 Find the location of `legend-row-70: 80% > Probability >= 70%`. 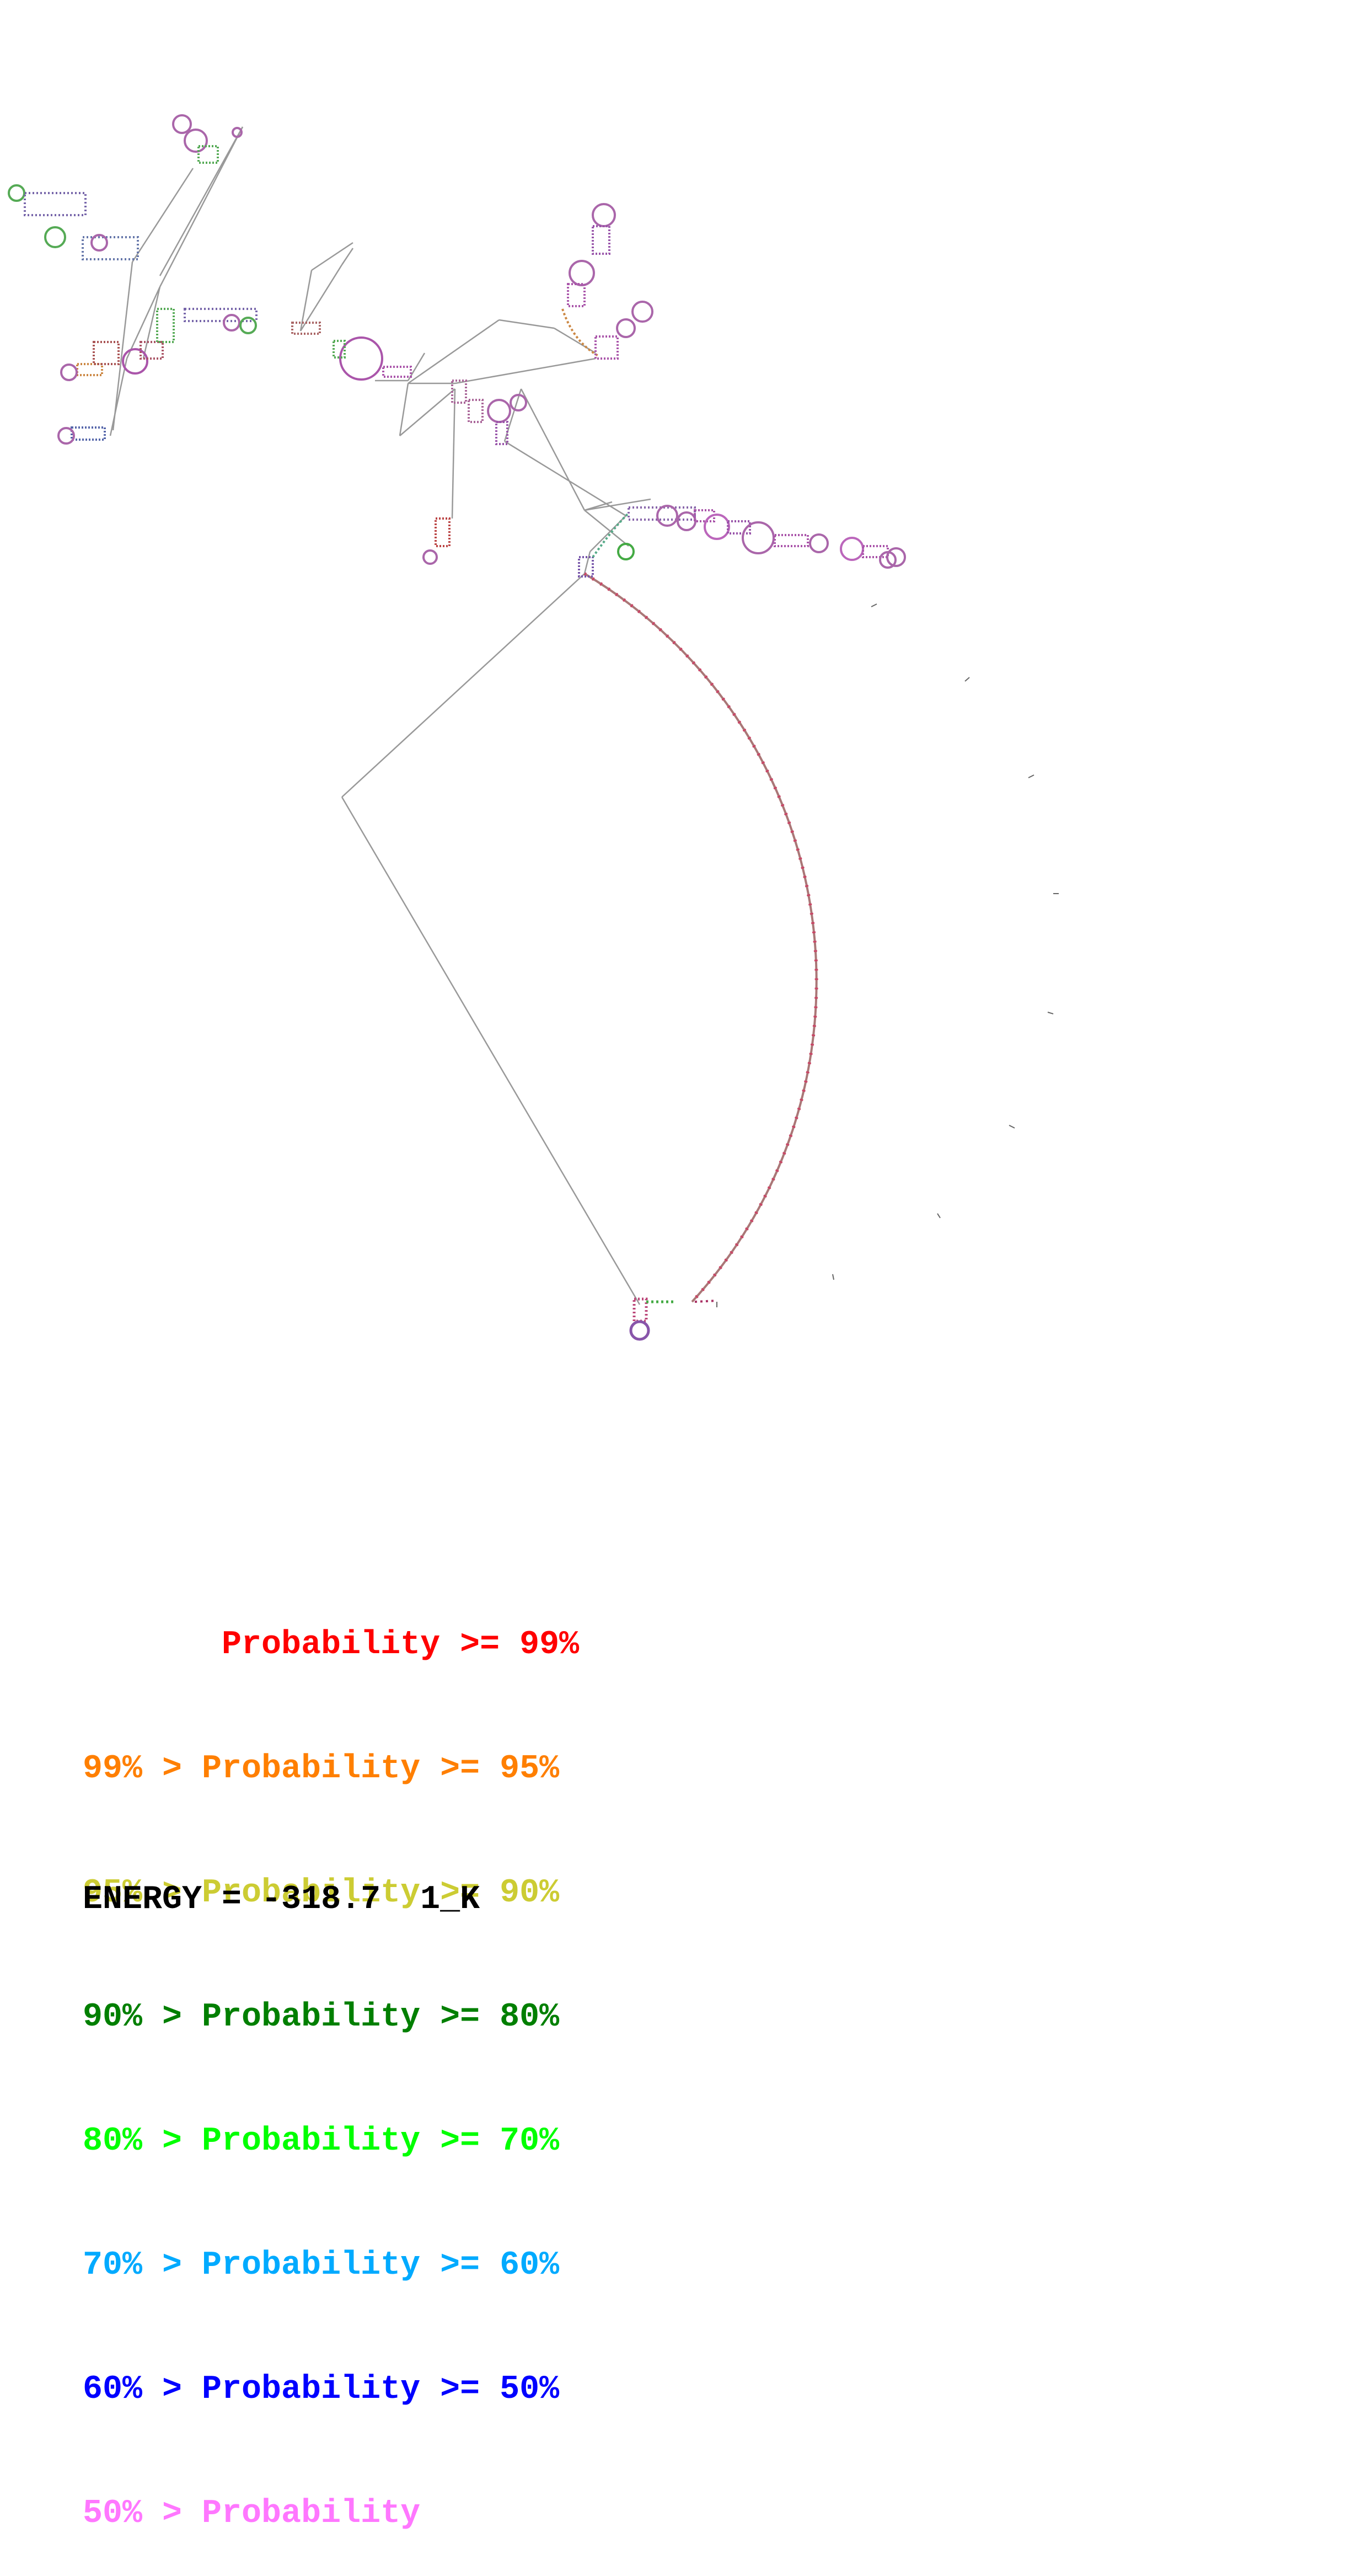

legend-row-70: 80% > Probability >= 70% is located at coordinates (321, 2141).